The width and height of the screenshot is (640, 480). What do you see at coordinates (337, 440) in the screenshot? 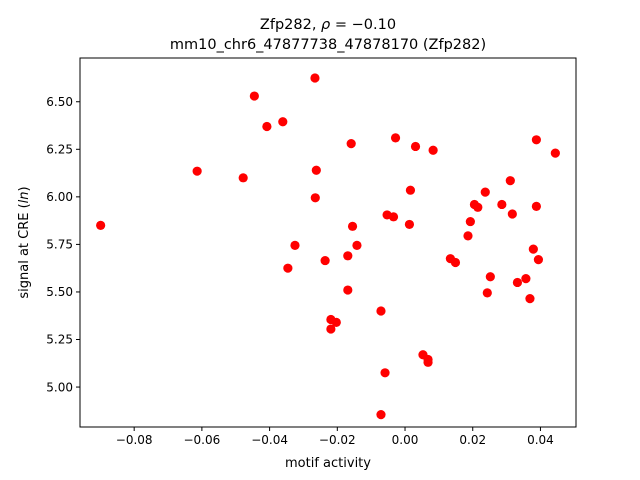
I see `x-tick-label: −0.02` at bounding box center [337, 440].